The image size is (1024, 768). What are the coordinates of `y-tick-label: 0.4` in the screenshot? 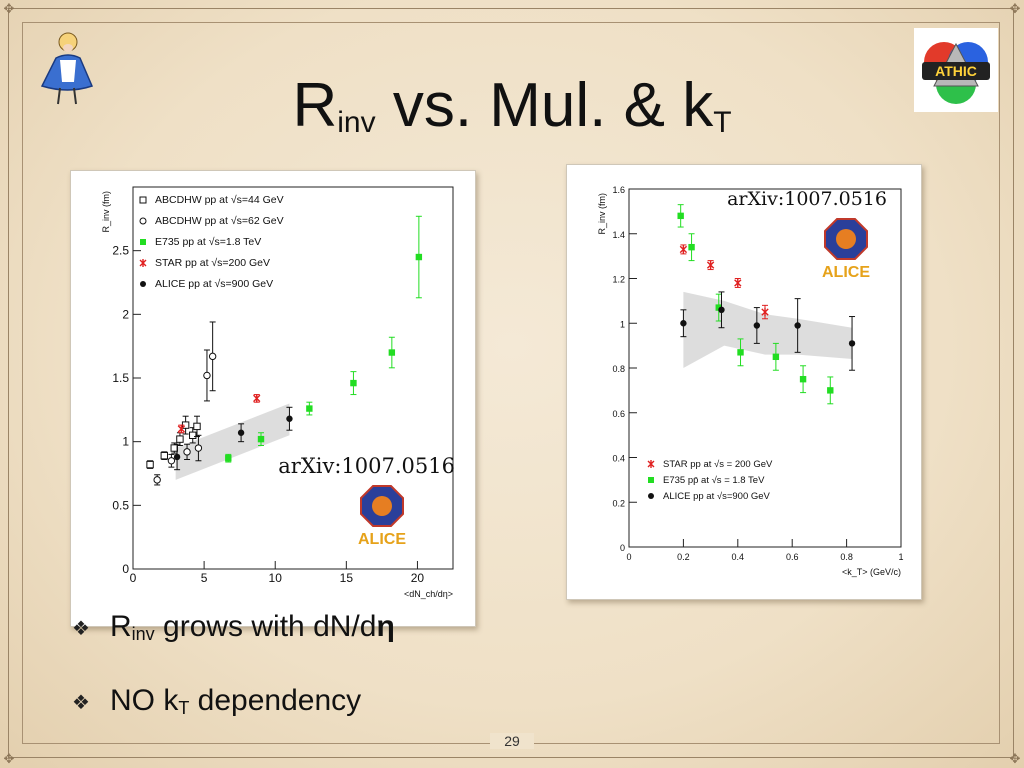 It's located at (618, 459).